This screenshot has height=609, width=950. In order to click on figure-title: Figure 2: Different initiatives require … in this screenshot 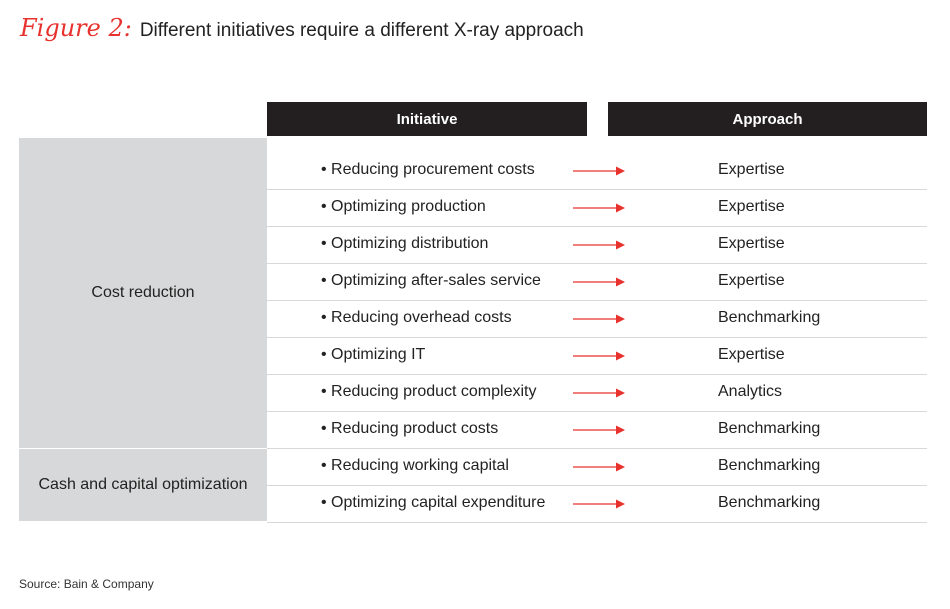, I will do `click(302, 28)`.